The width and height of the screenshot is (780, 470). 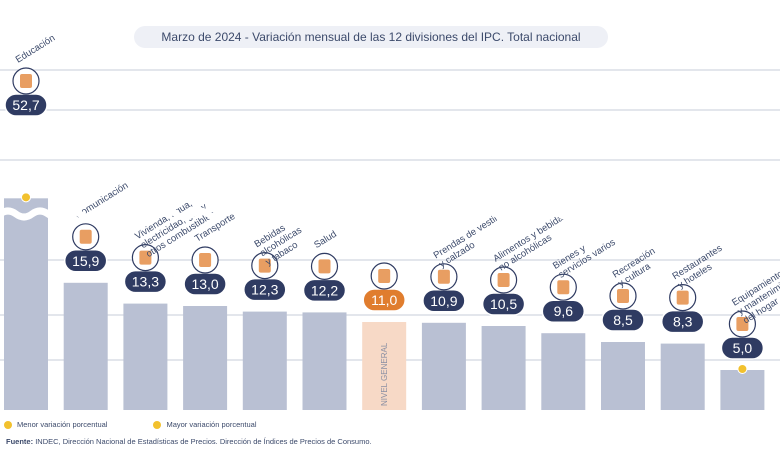 I want to click on food-plate-icon-glyph, so click(x=503, y=280).